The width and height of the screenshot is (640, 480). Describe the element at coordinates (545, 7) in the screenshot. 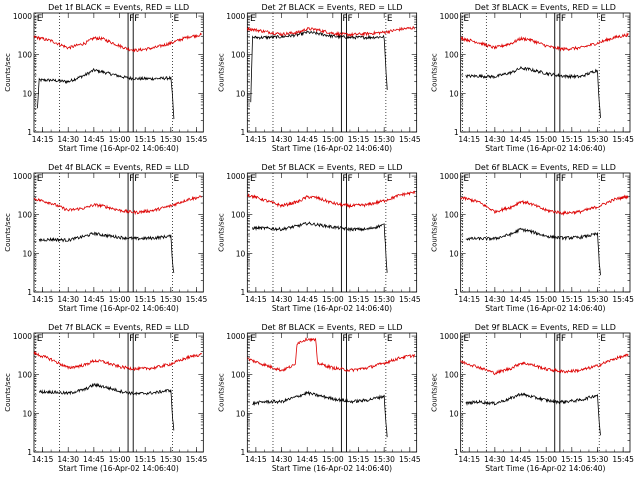

I see `panel-title: Det 3f BLACK = Events, RED = LLD` at that location.